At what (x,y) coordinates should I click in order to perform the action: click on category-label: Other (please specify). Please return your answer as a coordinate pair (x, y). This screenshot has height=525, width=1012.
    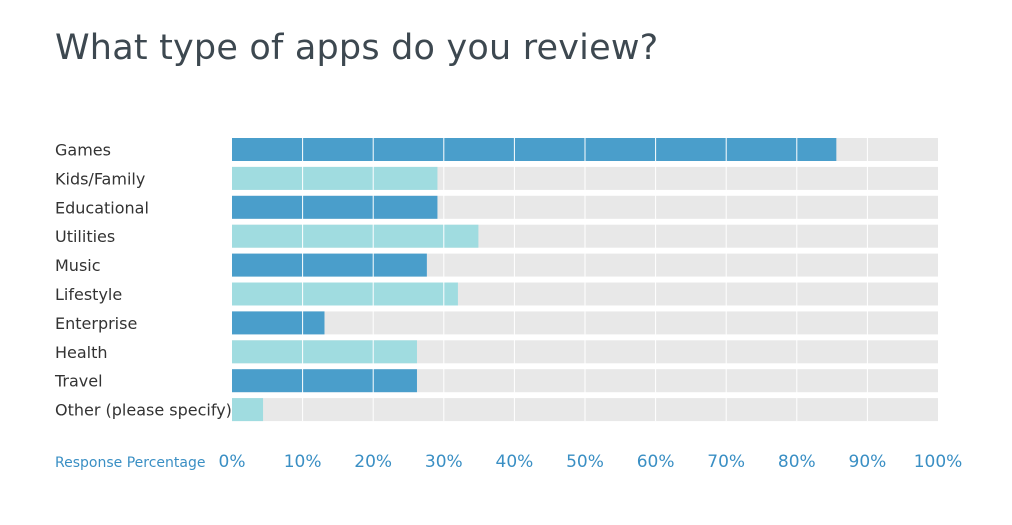
    Looking at the image, I should click on (143, 410).